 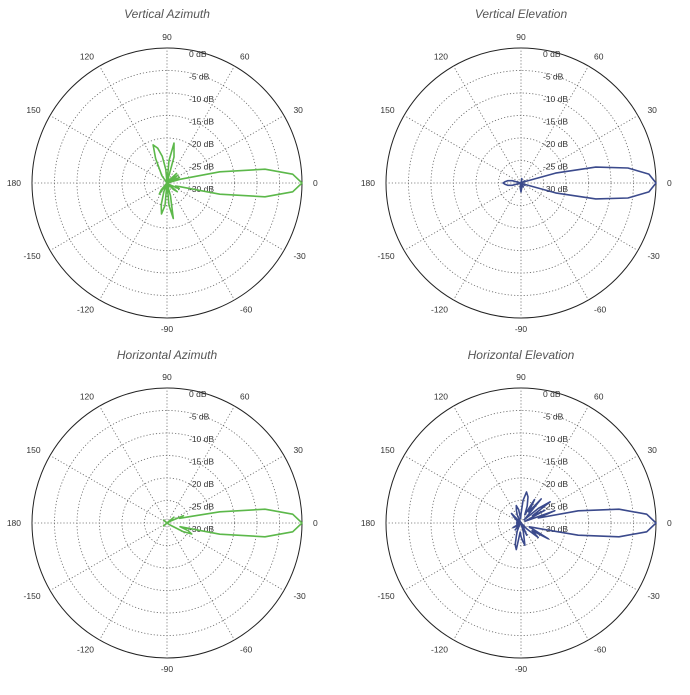 What do you see at coordinates (232, 523) in the screenshot?
I see `horizontal-azimuth-pattern-line` at bounding box center [232, 523].